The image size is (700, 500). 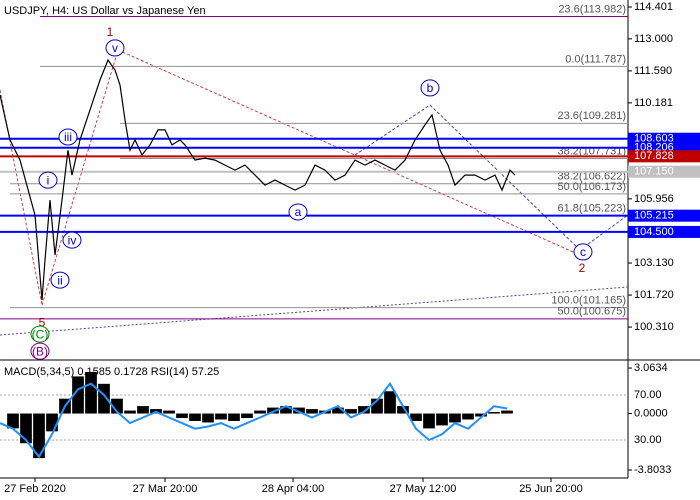 I want to click on wave-label: (C), so click(x=40, y=334).